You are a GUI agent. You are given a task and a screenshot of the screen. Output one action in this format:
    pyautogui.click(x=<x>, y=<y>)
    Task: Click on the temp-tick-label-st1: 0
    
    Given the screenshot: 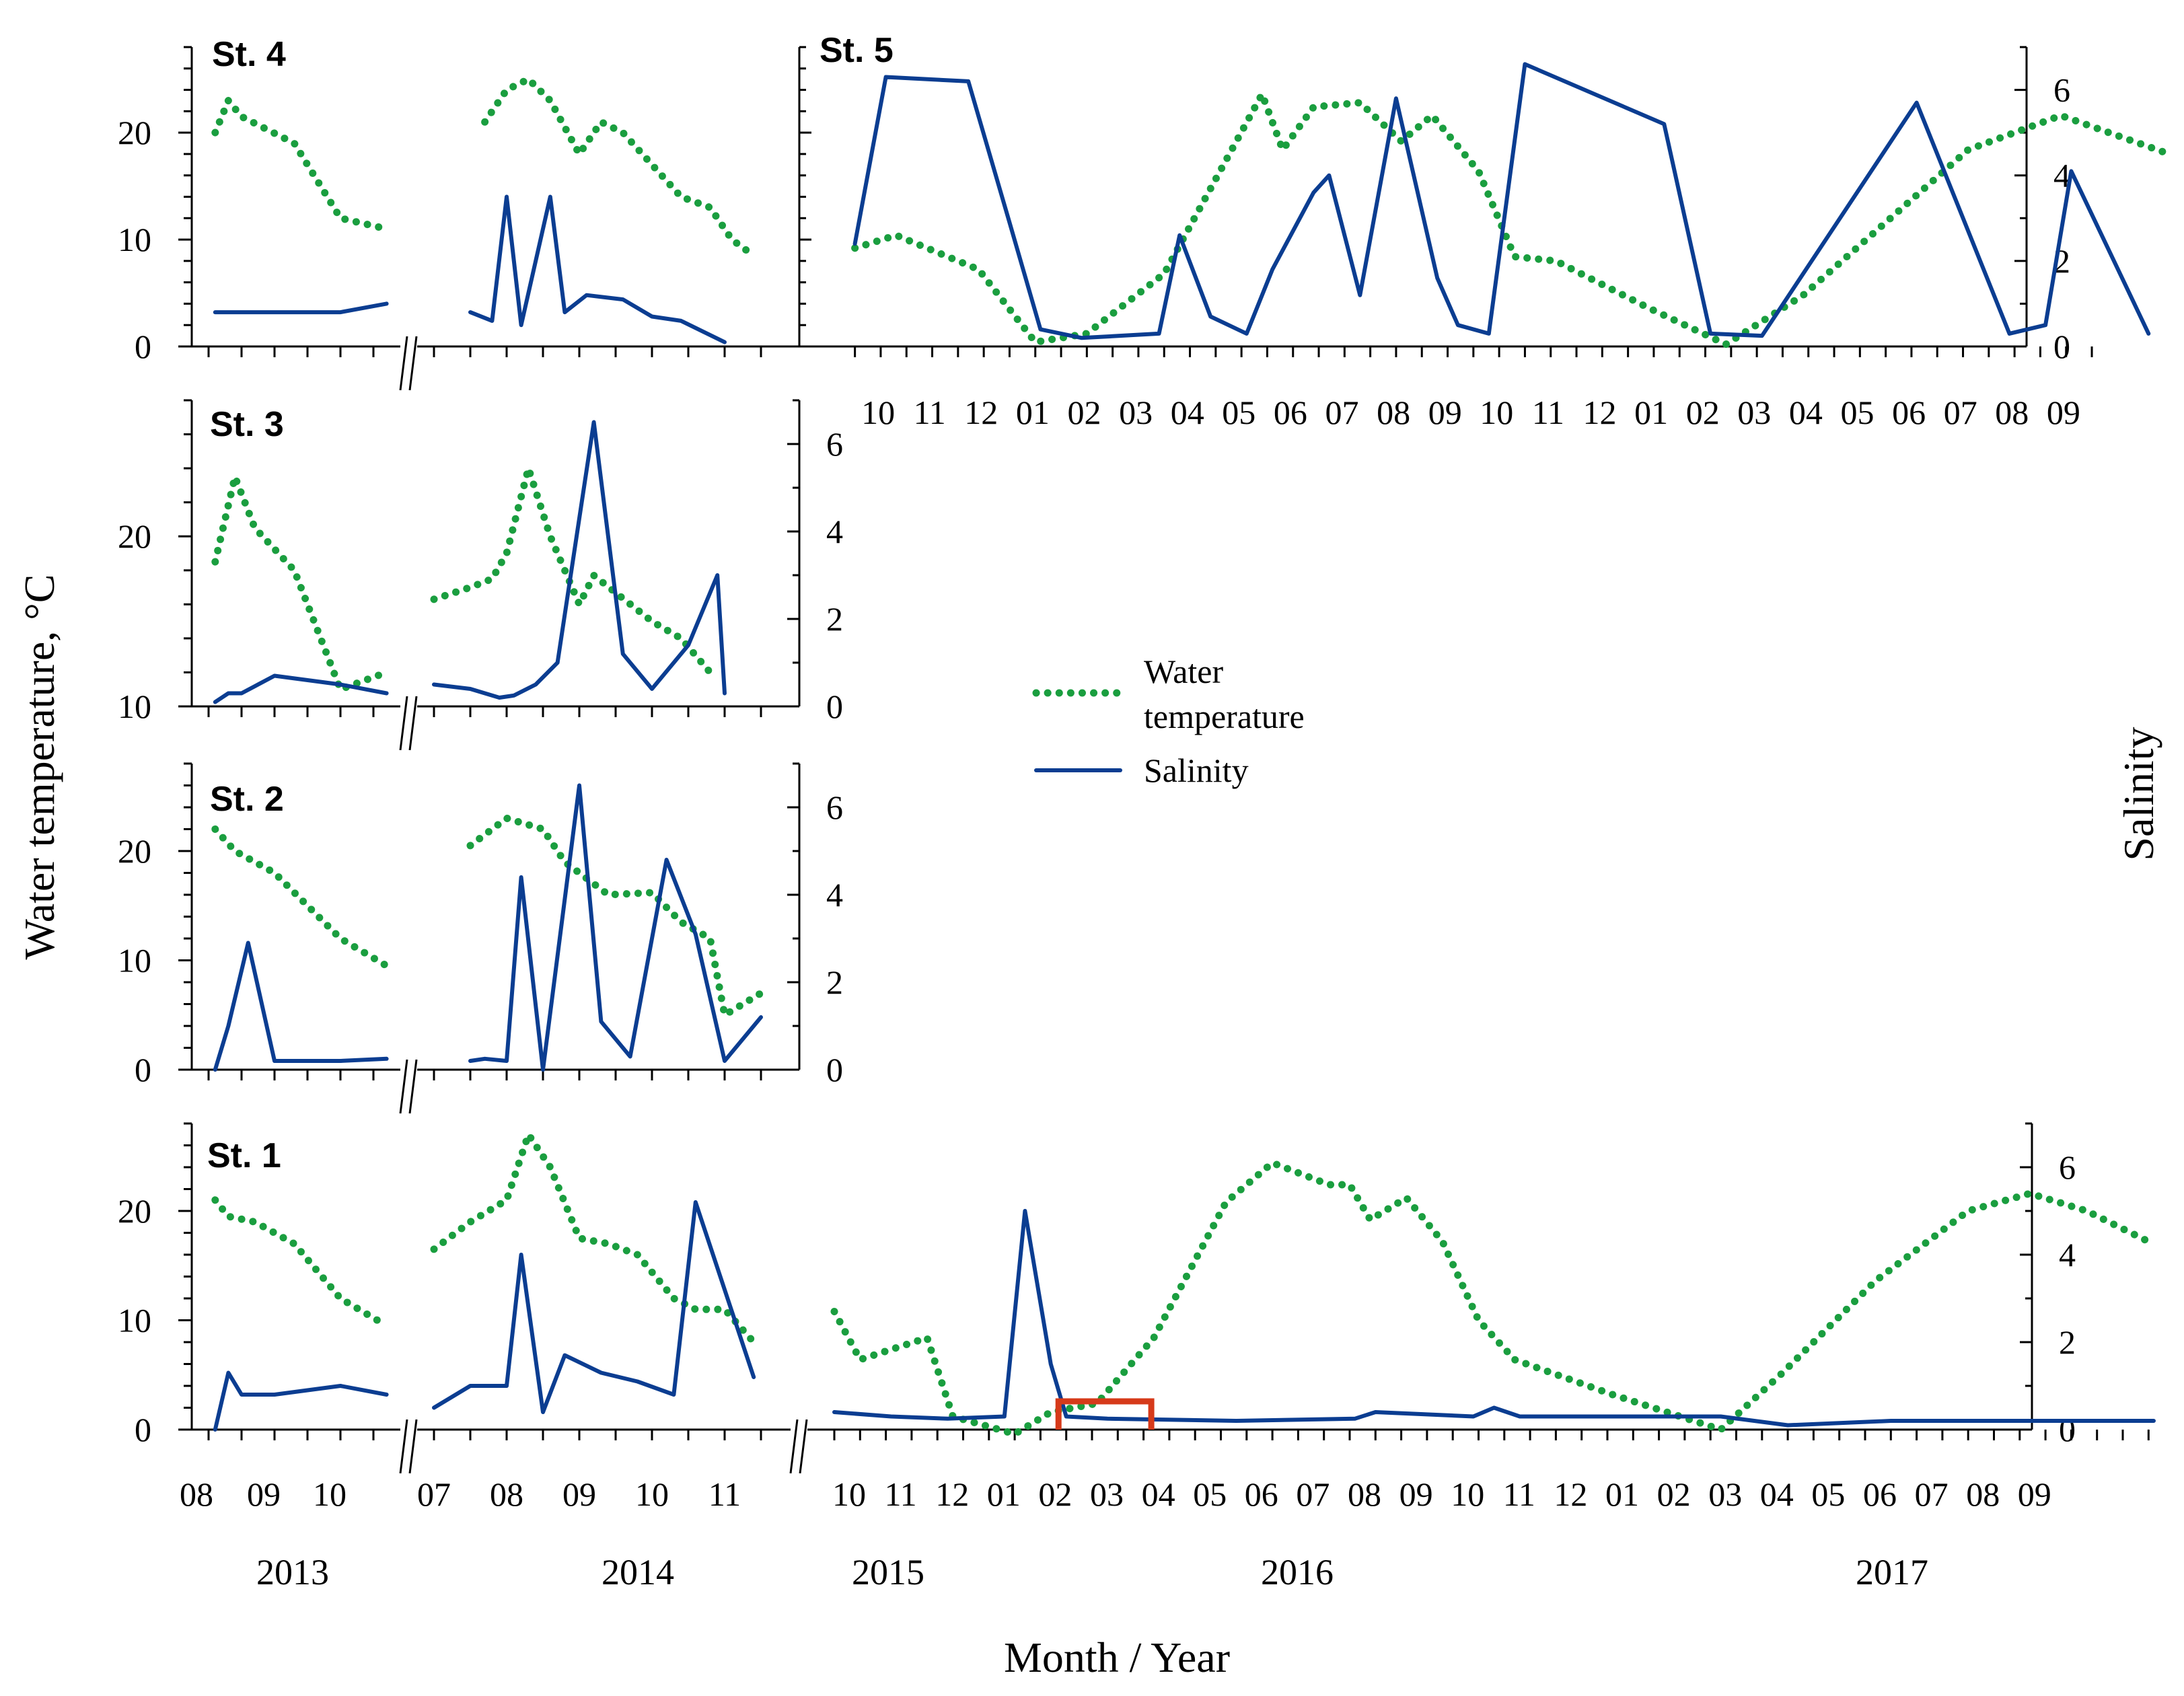 What is the action you would take?
    pyautogui.click(x=143, y=1430)
    